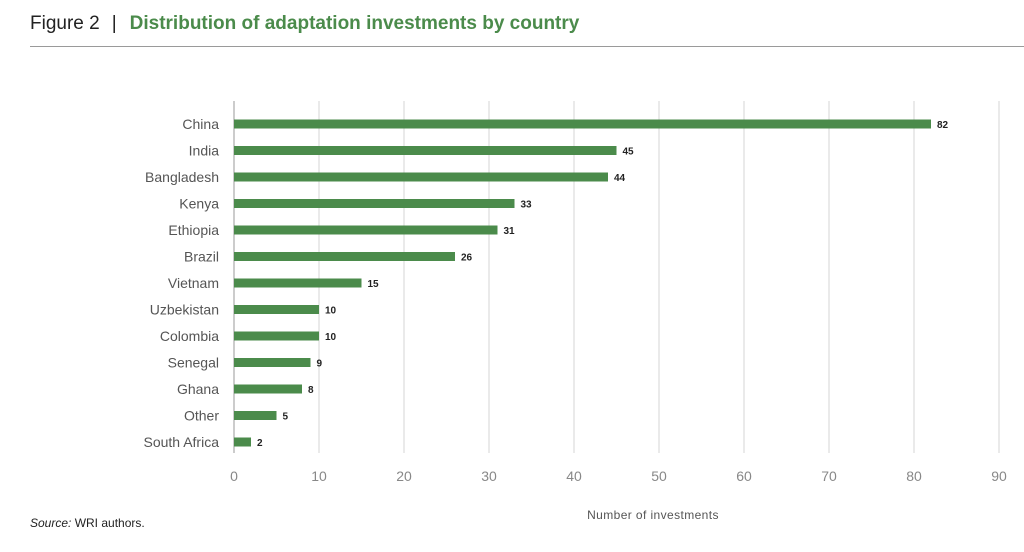  Describe the element at coordinates (198, 389) in the screenshot. I see `category-label: Ghana` at that location.